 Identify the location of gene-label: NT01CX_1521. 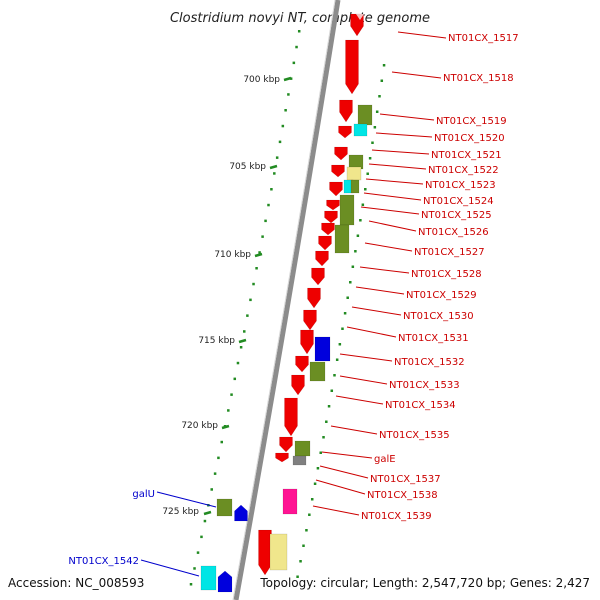
(466, 155).